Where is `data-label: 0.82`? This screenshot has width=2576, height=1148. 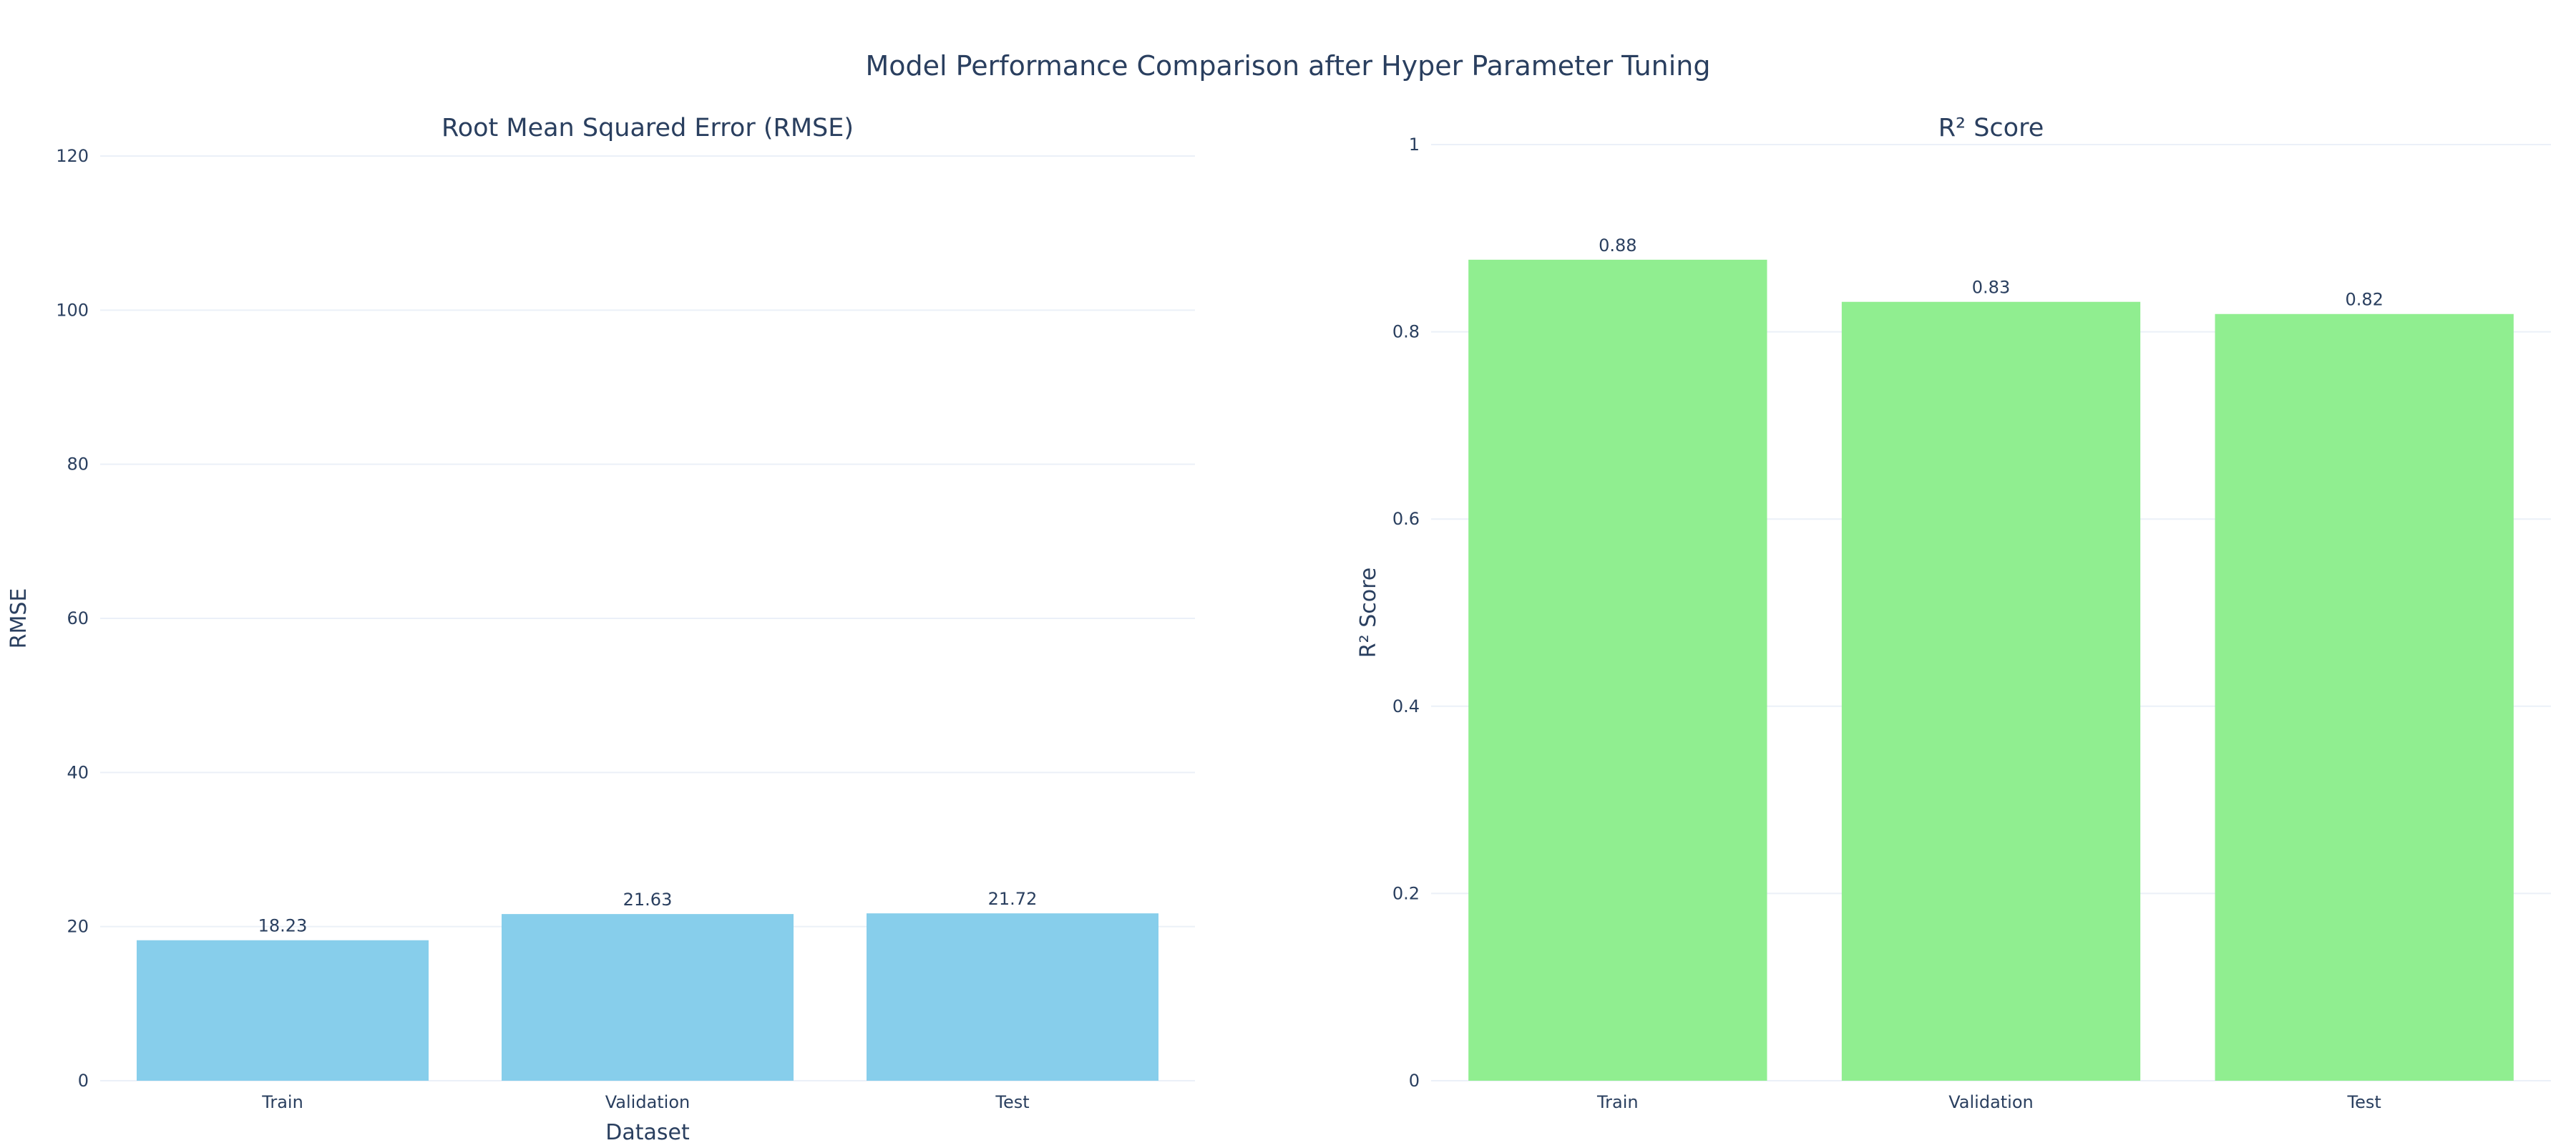 data-label: 0.82 is located at coordinates (2364, 300).